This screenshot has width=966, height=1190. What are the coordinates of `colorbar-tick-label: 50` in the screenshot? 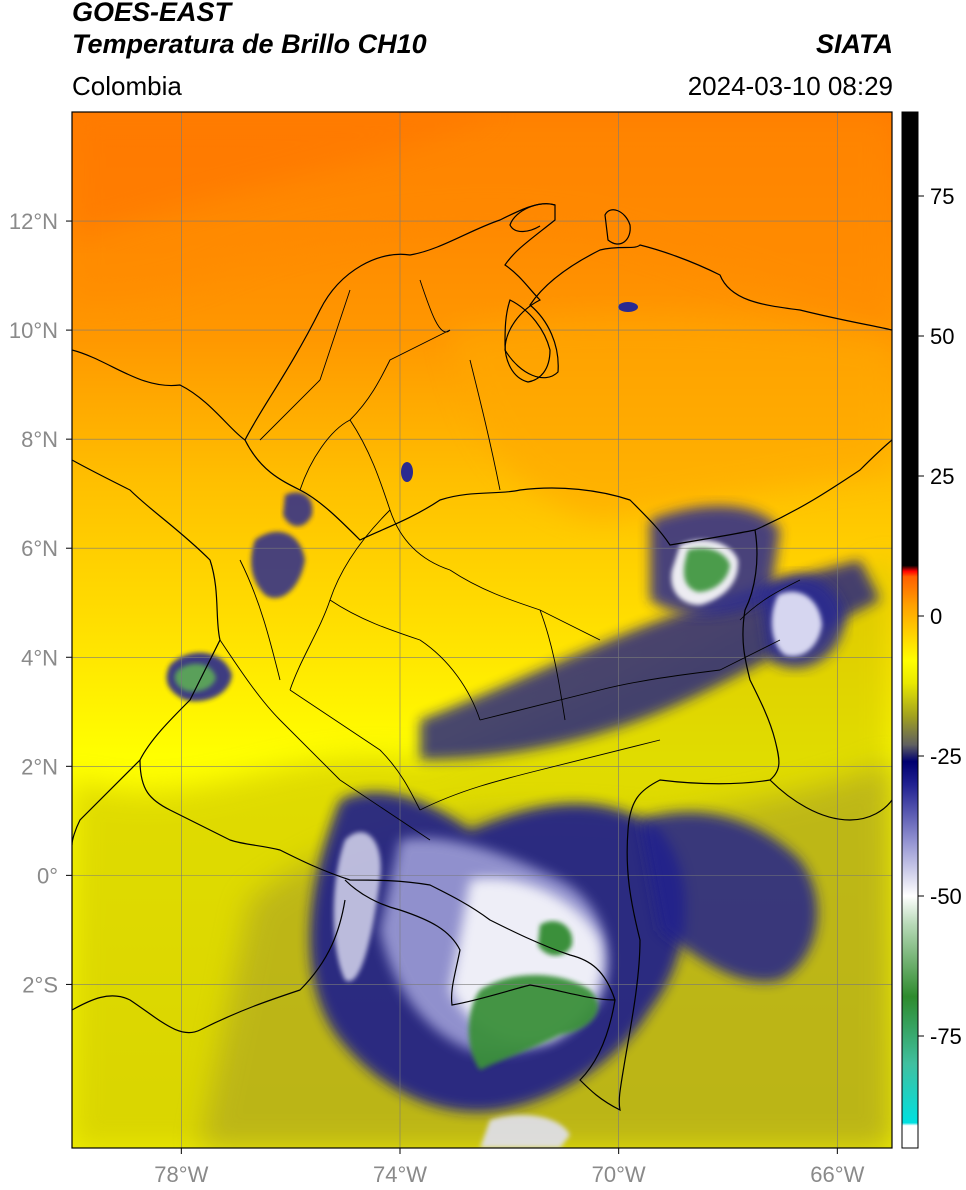 It's located at (942, 336).